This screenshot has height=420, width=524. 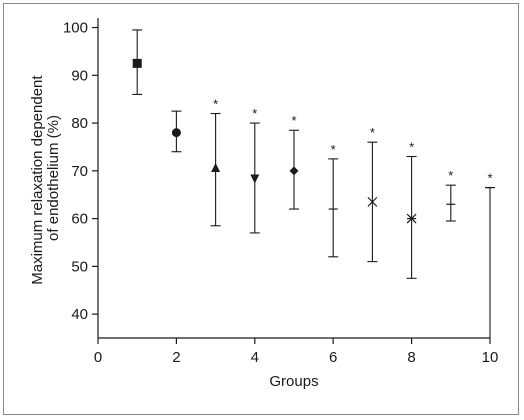 What do you see at coordinates (293, 381) in the screenshot?
I see `x-axis-title: Groups` at bounding box center [293, 381].